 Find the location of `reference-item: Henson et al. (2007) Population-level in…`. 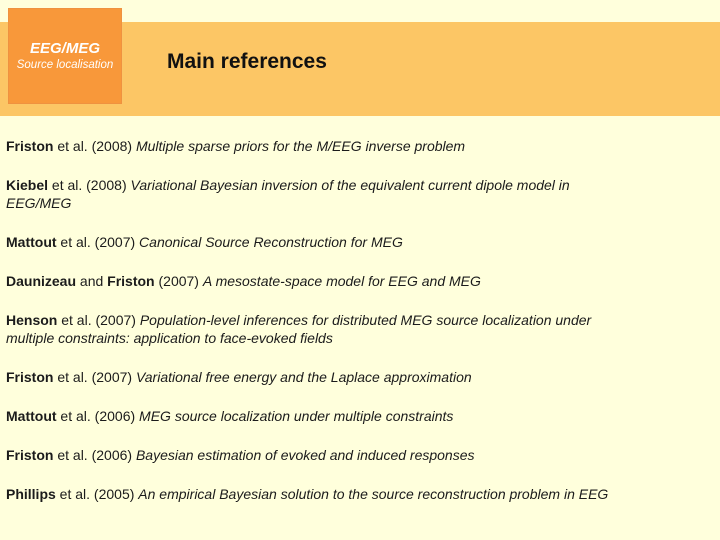

reference-item: Henson et al. (2007) Population-level in… is located at coordinates (359, 329).